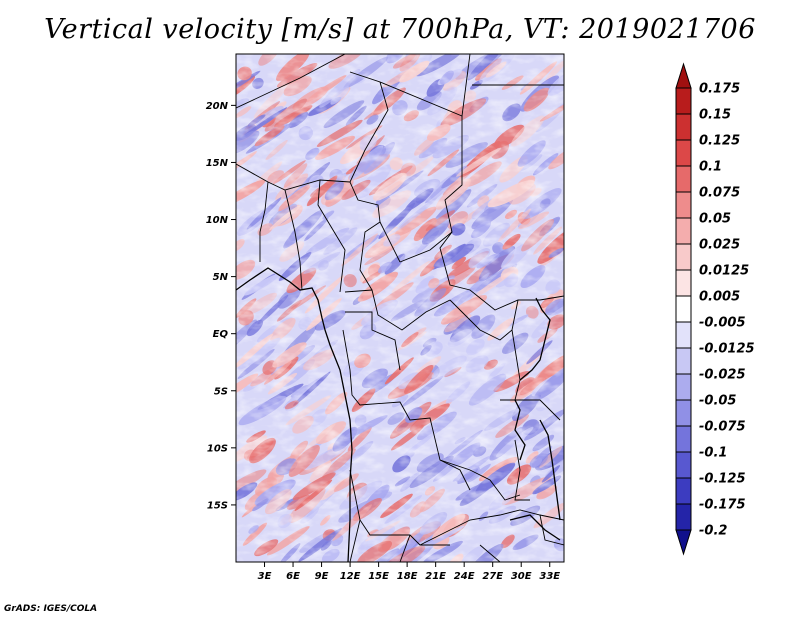 This screenshot has height=618, width=800. I want to click on colorbar-label: 0.125, so click(719, 141).